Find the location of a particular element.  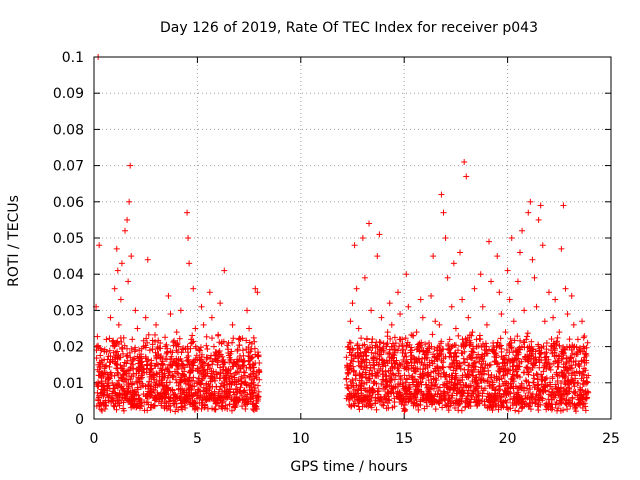

x-tick-label: 25 is located at coordinates (611, 439).